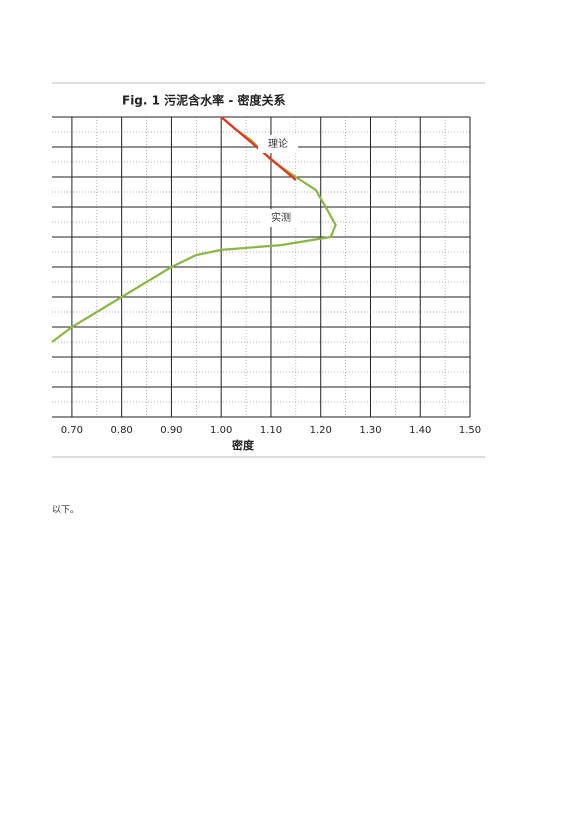  What do you see at coordinates (321, 430) in the screenshot?
I see `x-tick-label: 1.20` at bounding box center [321, 430].